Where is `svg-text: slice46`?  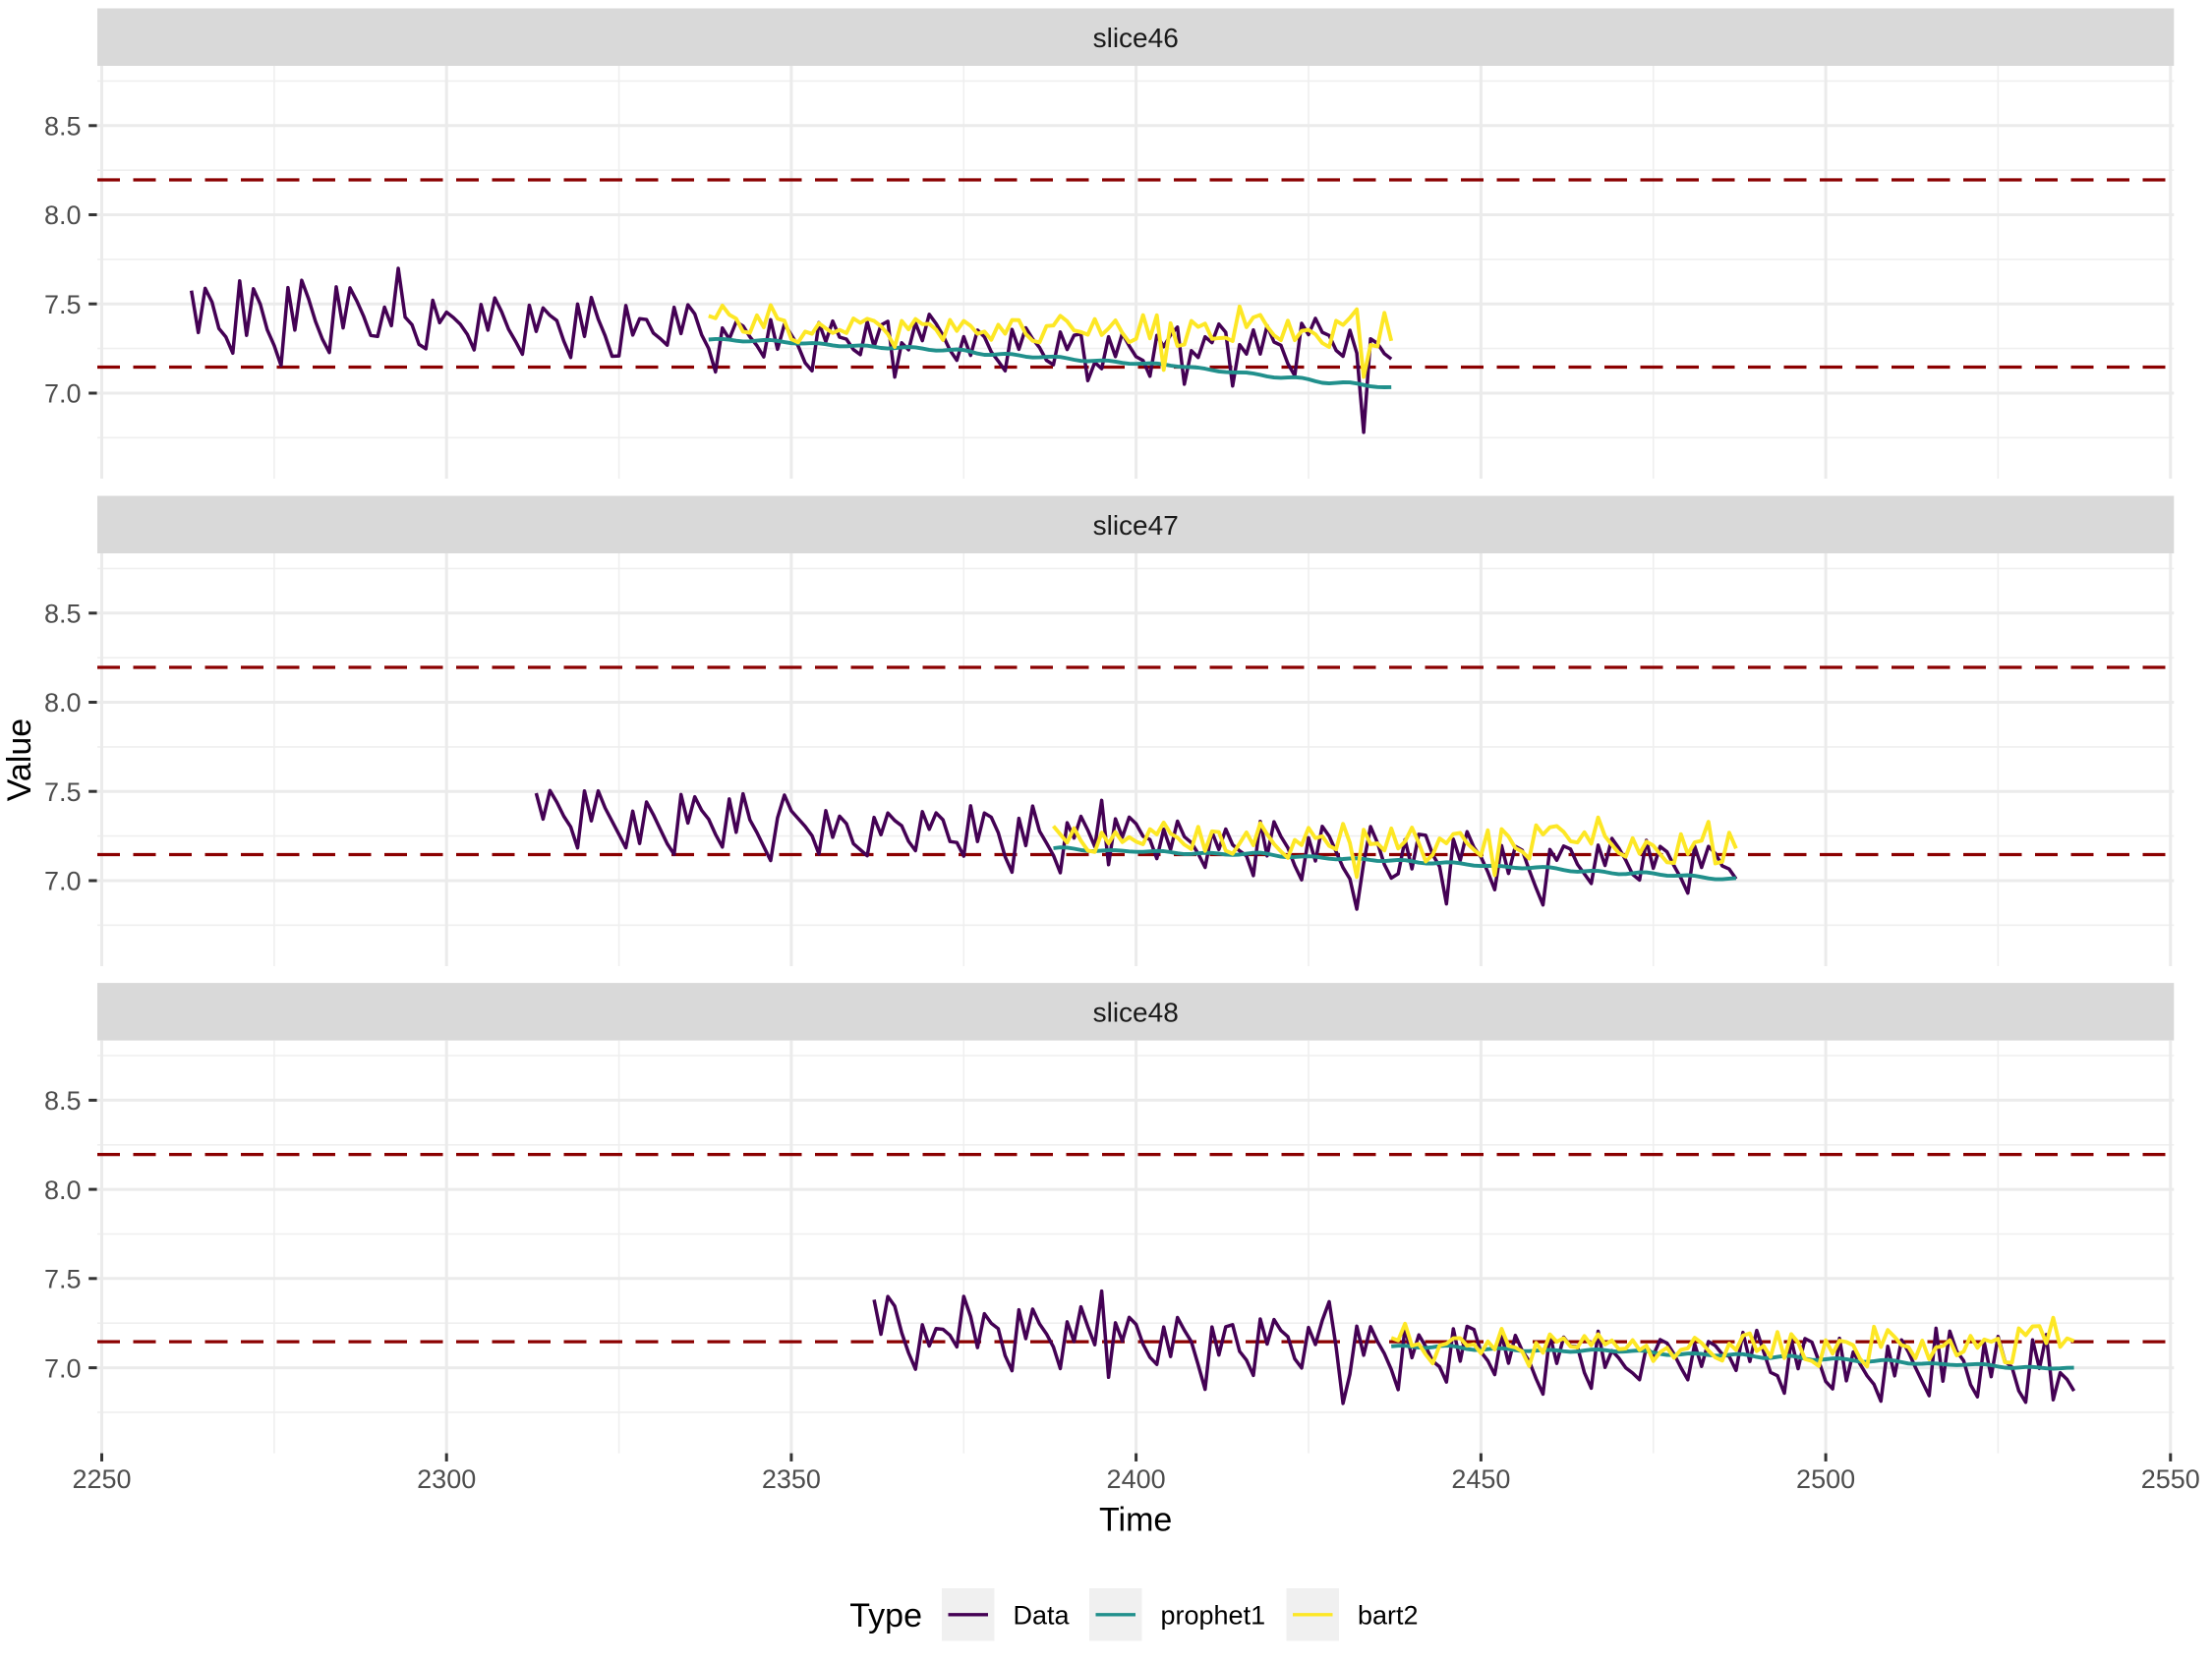
svg-text: slice46 is located at coordinates (1136, 38).